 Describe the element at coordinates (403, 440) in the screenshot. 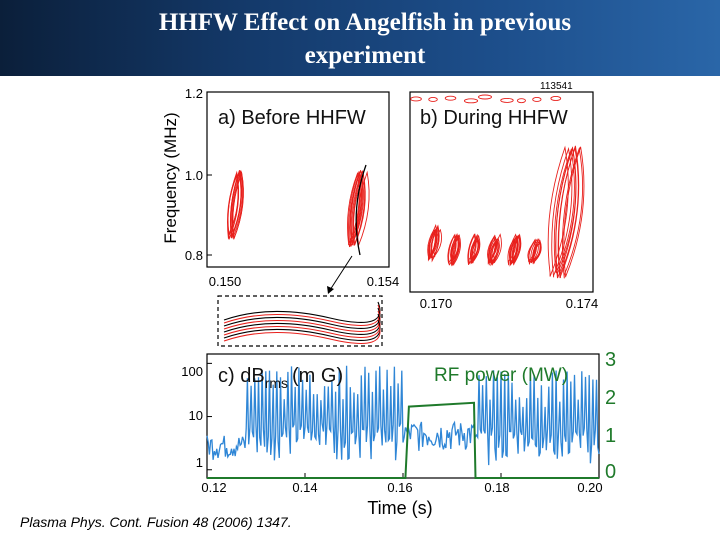

I see `rf-power-series-line` at that location.